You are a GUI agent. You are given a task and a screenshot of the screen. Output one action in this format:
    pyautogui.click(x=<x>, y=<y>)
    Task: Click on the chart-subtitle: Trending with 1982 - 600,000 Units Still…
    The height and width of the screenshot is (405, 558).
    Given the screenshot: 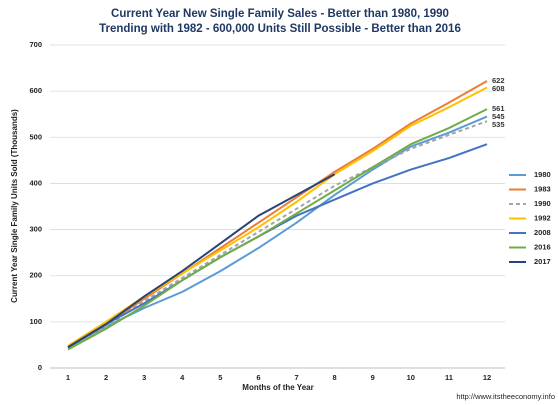 What is the action you would take?
    pyautogui.click(x=280, y=29)
    